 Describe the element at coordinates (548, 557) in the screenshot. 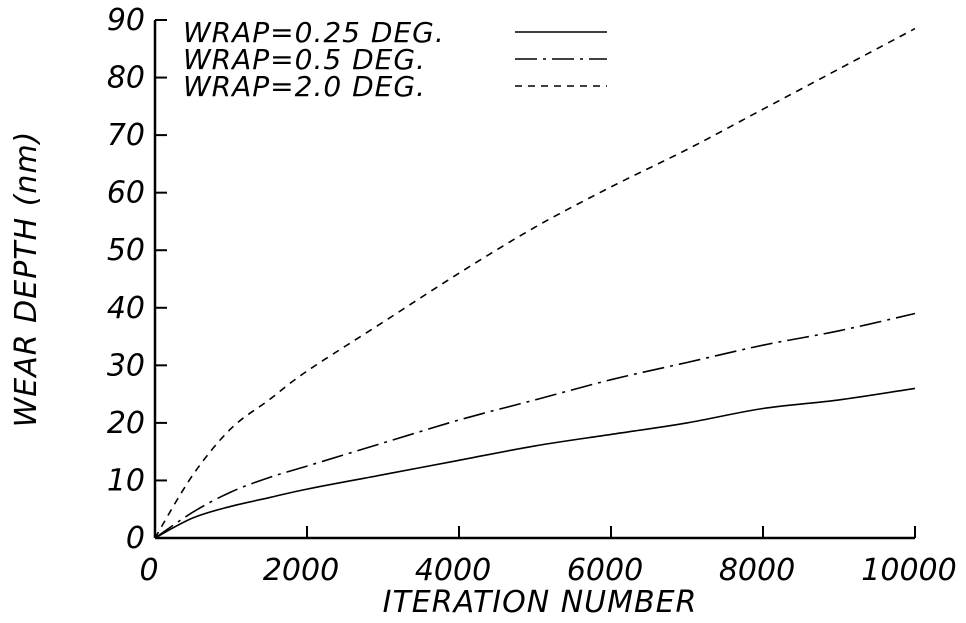

I see `x-ticks: 0 2000 4000 6000 8000 10000` at that location.